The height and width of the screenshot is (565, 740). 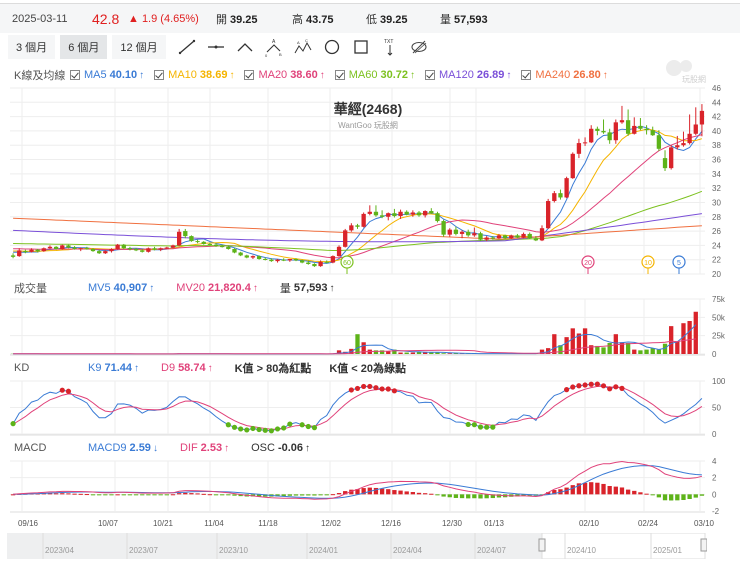 What do you see at coordinates (194, 75) in the screenshot?
I see `legend-item-ma10: MA10 38.69 ↑` at bounding box center [194, 75].